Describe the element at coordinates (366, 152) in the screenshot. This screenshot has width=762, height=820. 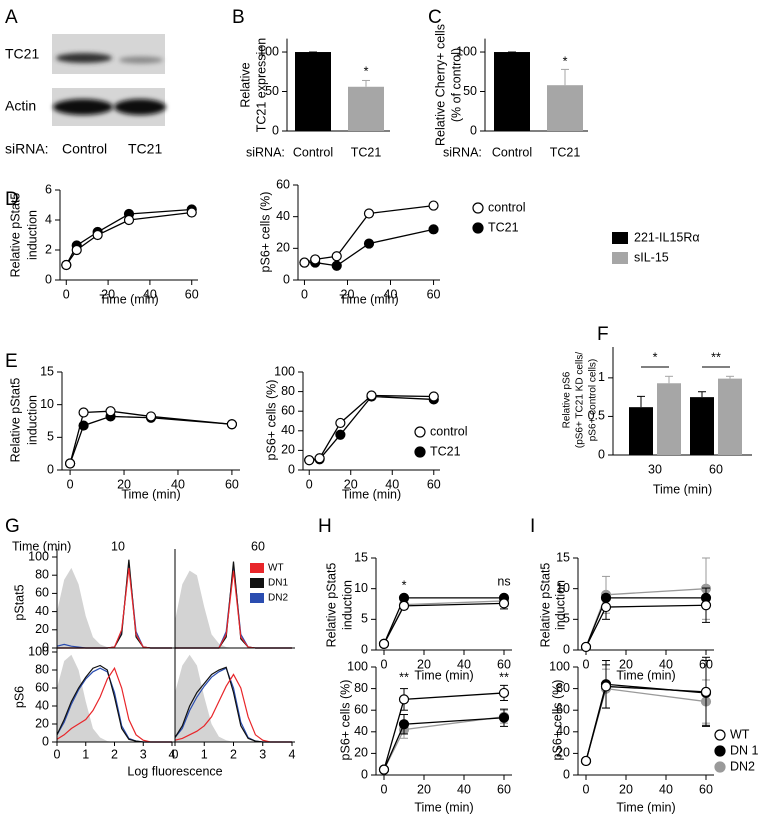
I see `x-tick-label: TC21` at that location.